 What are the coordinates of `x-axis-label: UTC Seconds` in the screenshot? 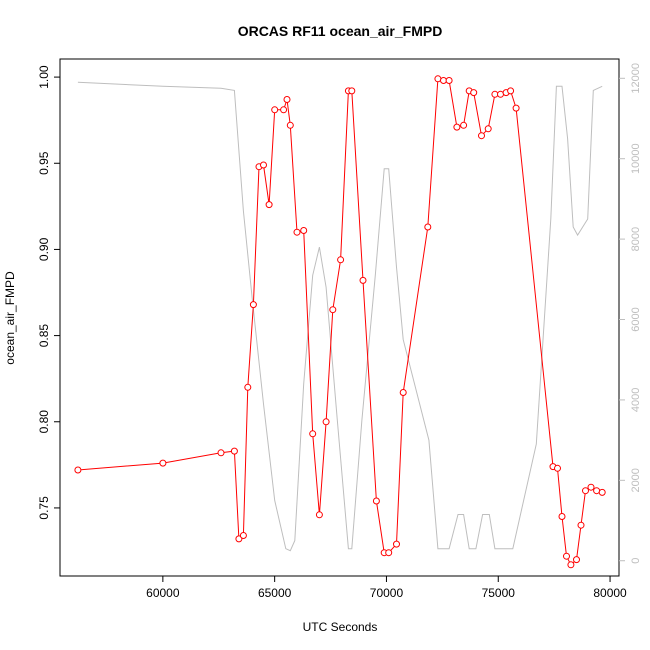 It's located at (340, 627).